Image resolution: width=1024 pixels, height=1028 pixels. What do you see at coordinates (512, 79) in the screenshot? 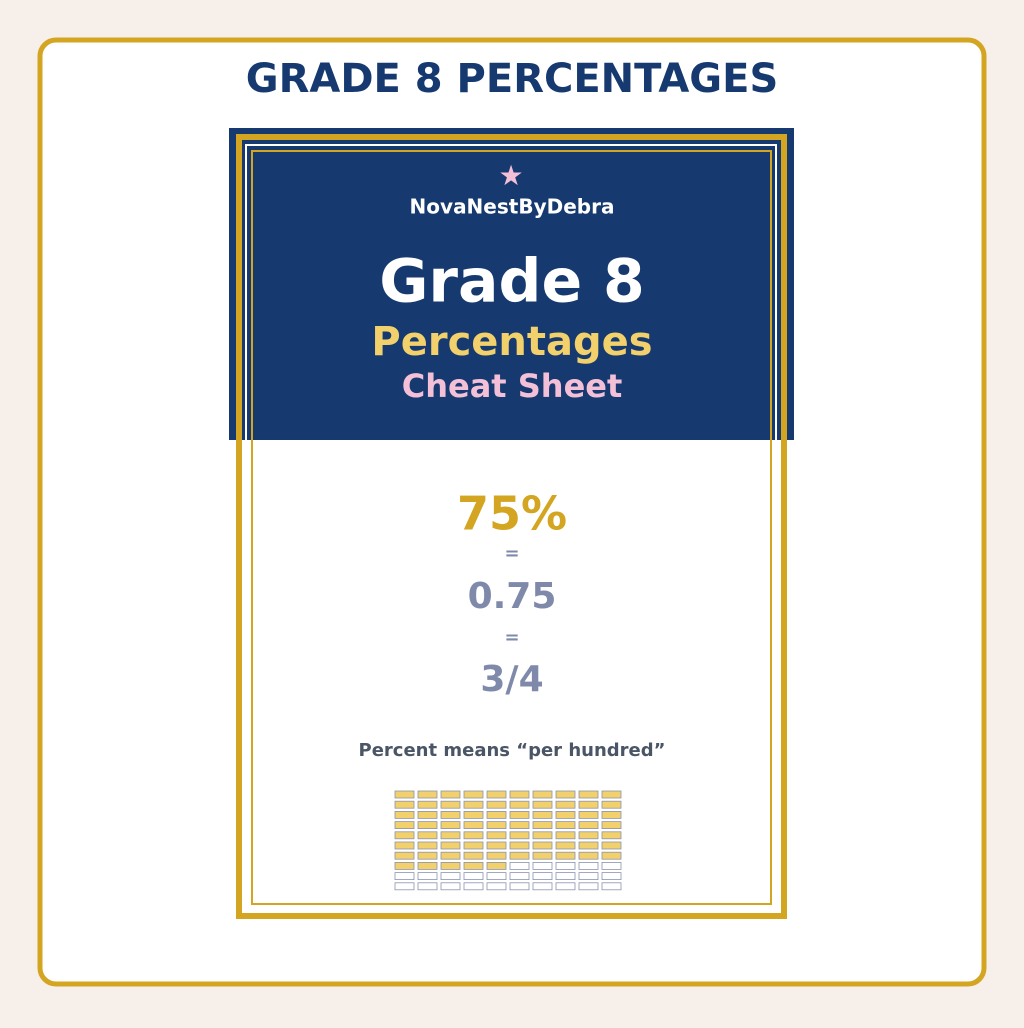
I see `page-title: GRADE 8 PERCENTAGES` at bounding box center [512, 79].